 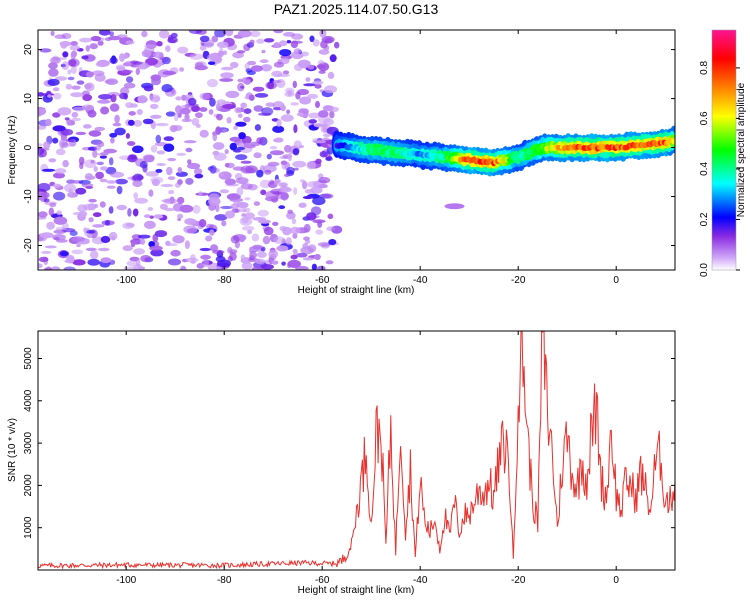 What do you see at coordinates (518, 280) in the screenshot?
I see `spectrogram-x-tick-label: -20` at bounding box center [518, 280].